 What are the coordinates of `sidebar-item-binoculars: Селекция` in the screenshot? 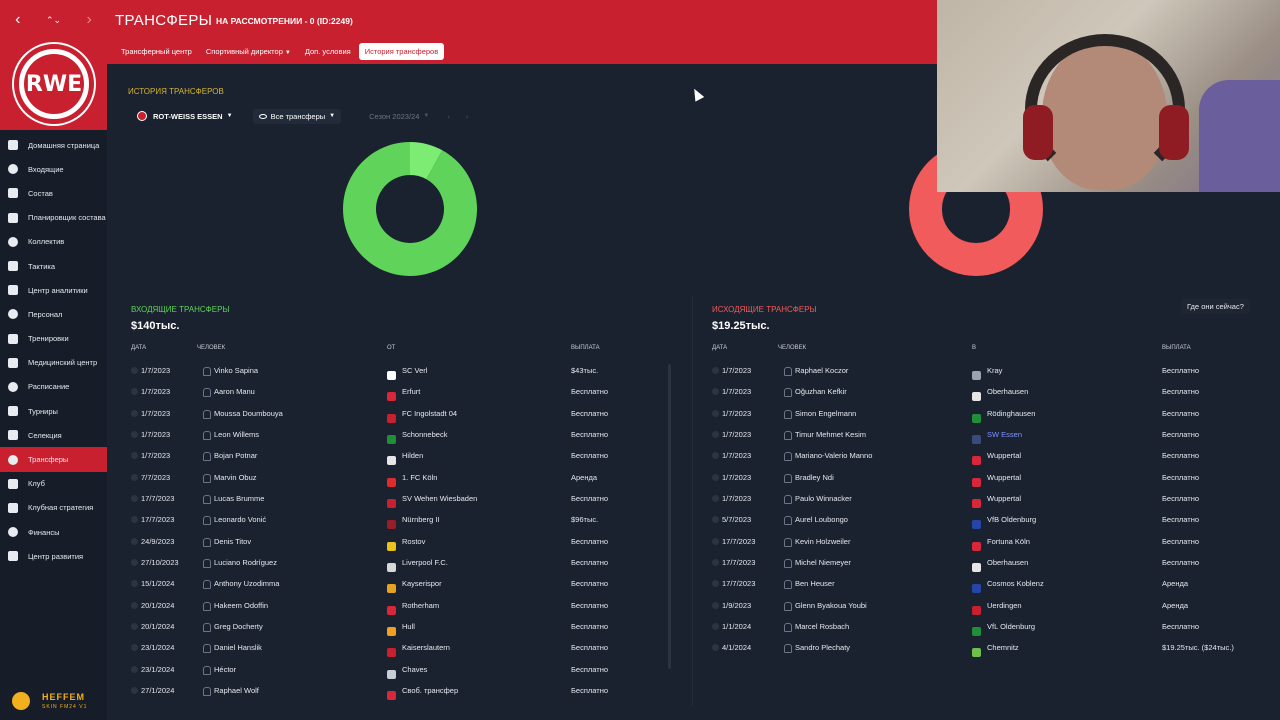 It's located at (53, 435).